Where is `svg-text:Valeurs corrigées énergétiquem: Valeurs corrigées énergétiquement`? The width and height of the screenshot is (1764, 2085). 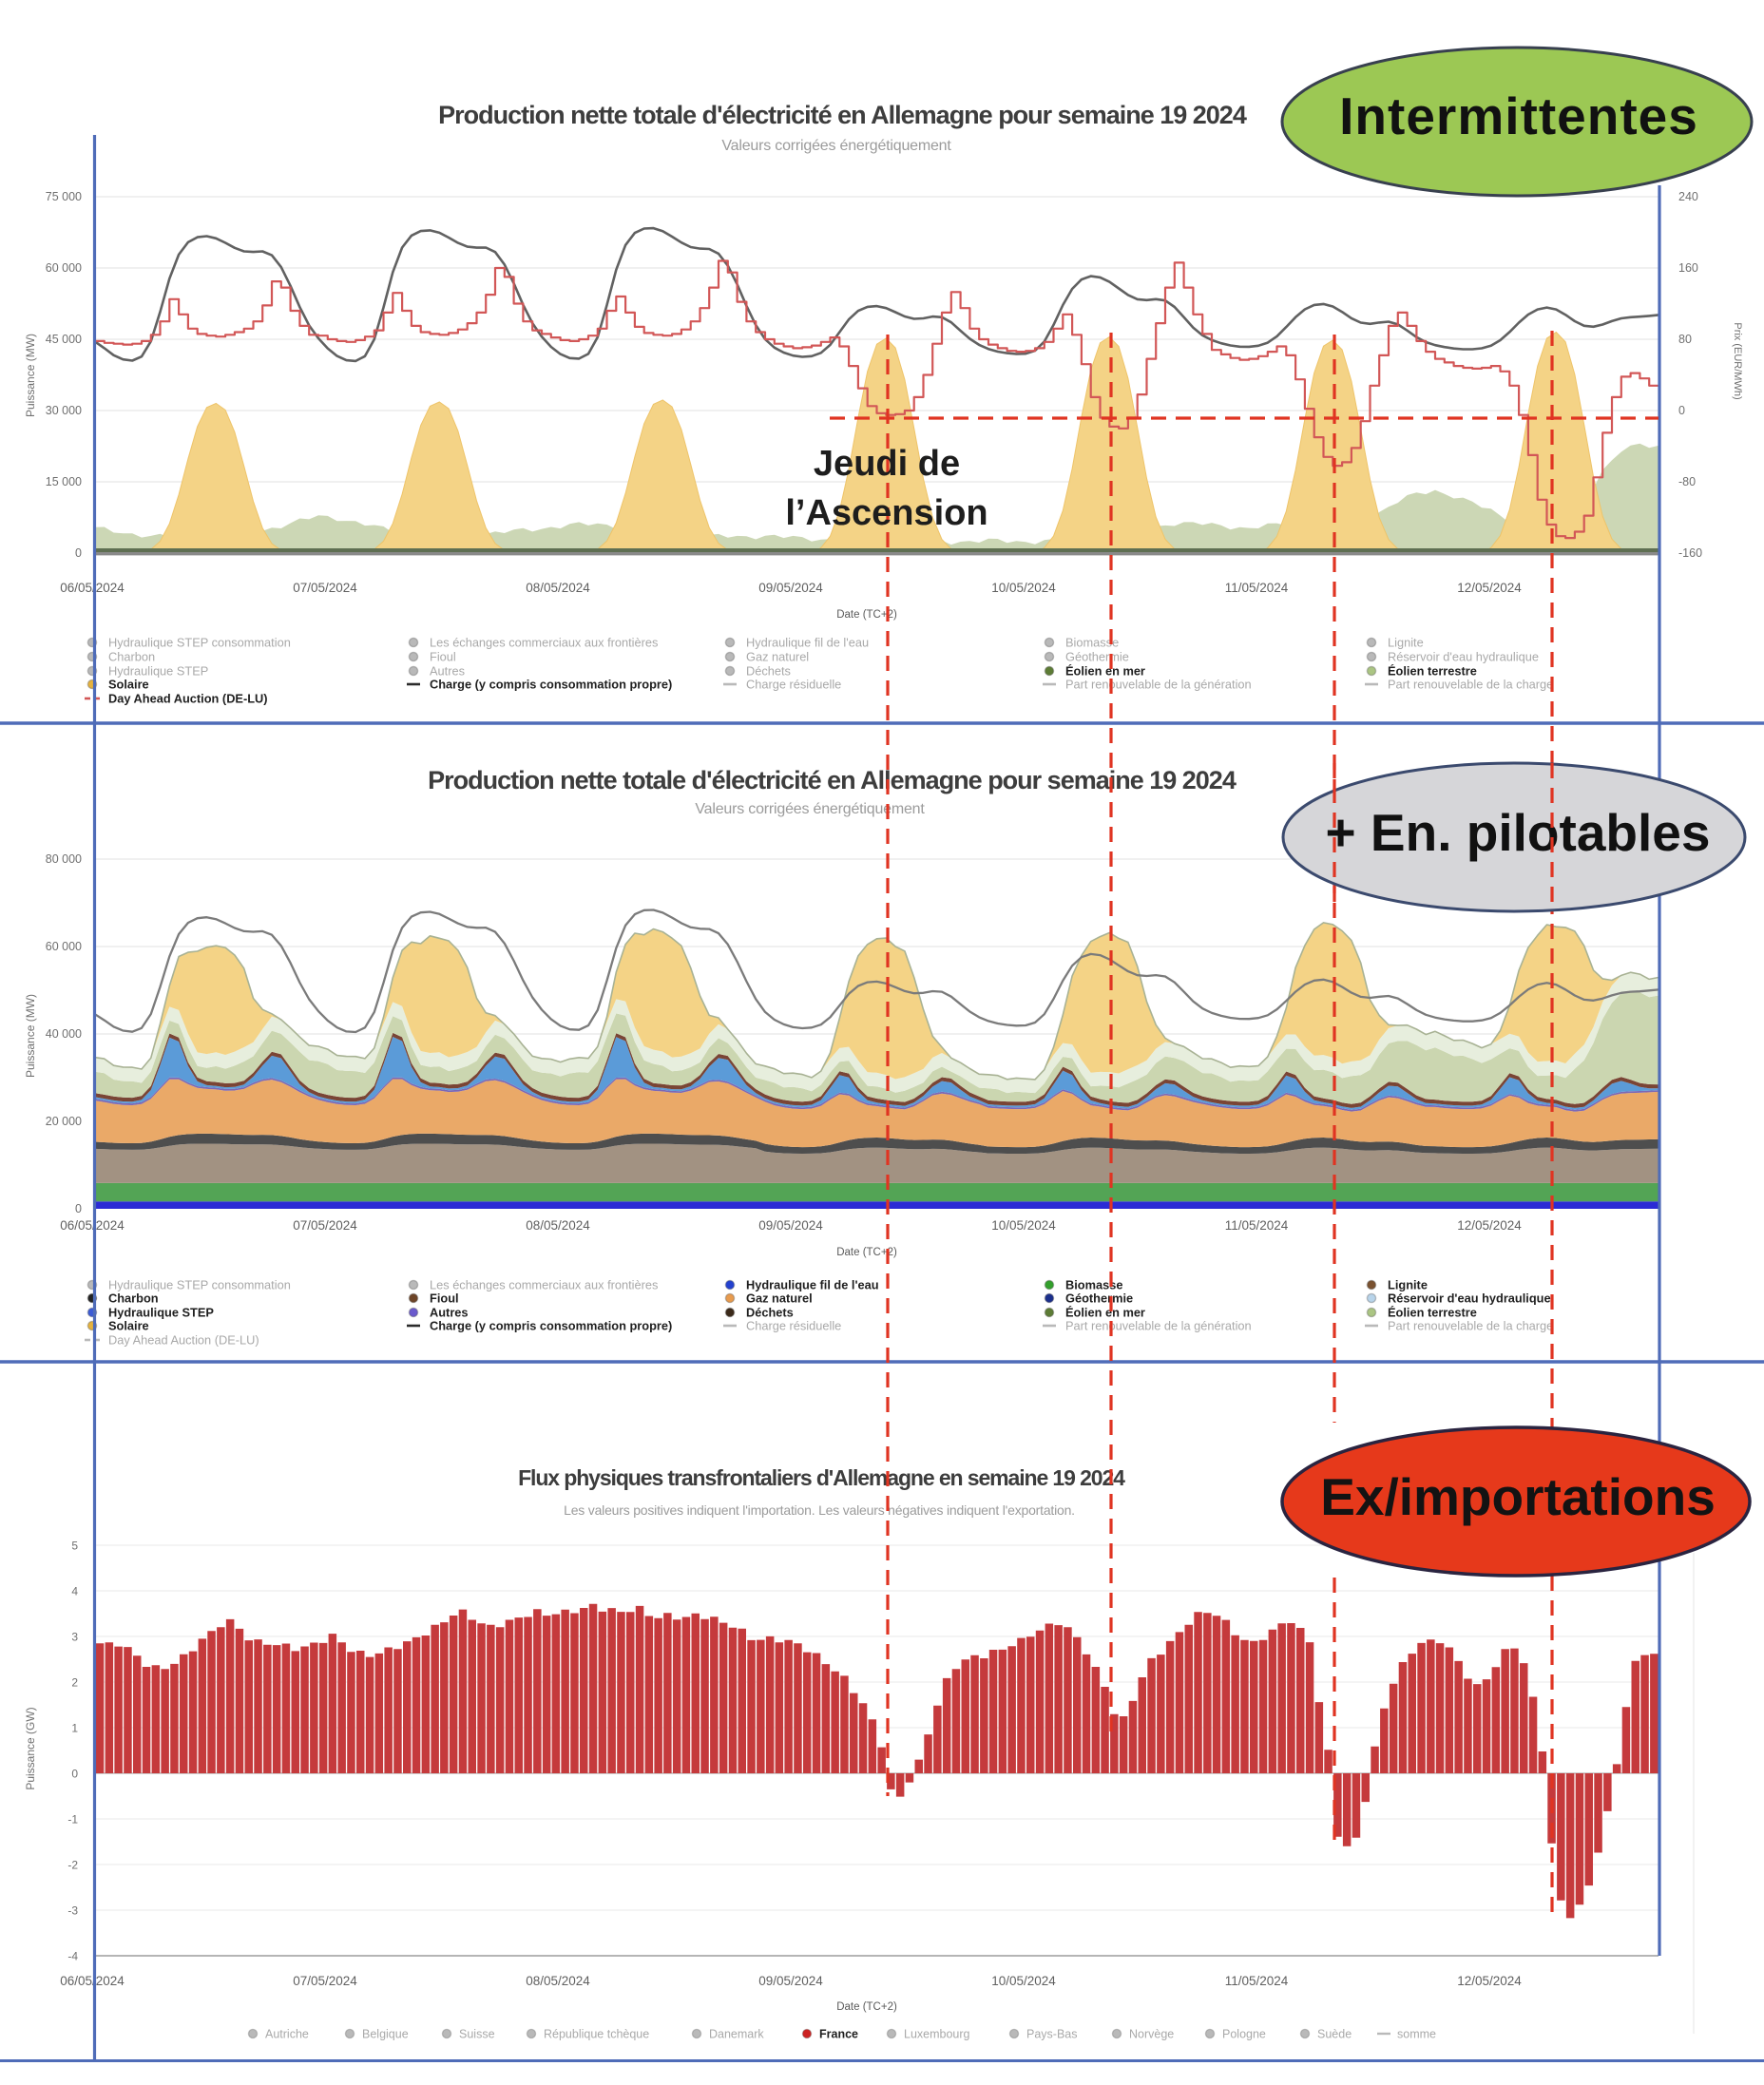
svg-text:Valeurs corrigées énergétiquem: Valeurs corrigées énergétiquement is located at coordinates (836, 146).